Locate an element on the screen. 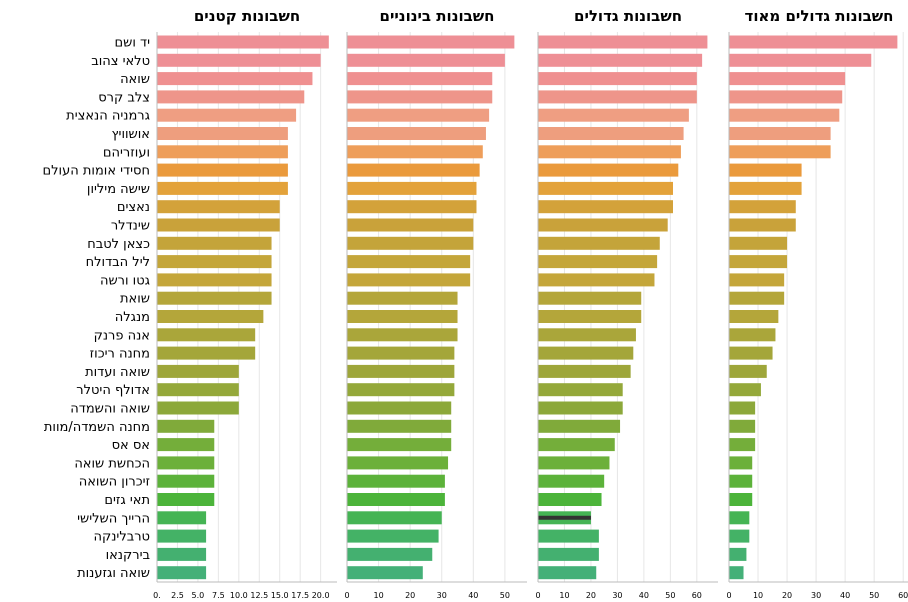 The image size is (908, 602). x-tick-label: 20 is located at coordinates (410, 595).